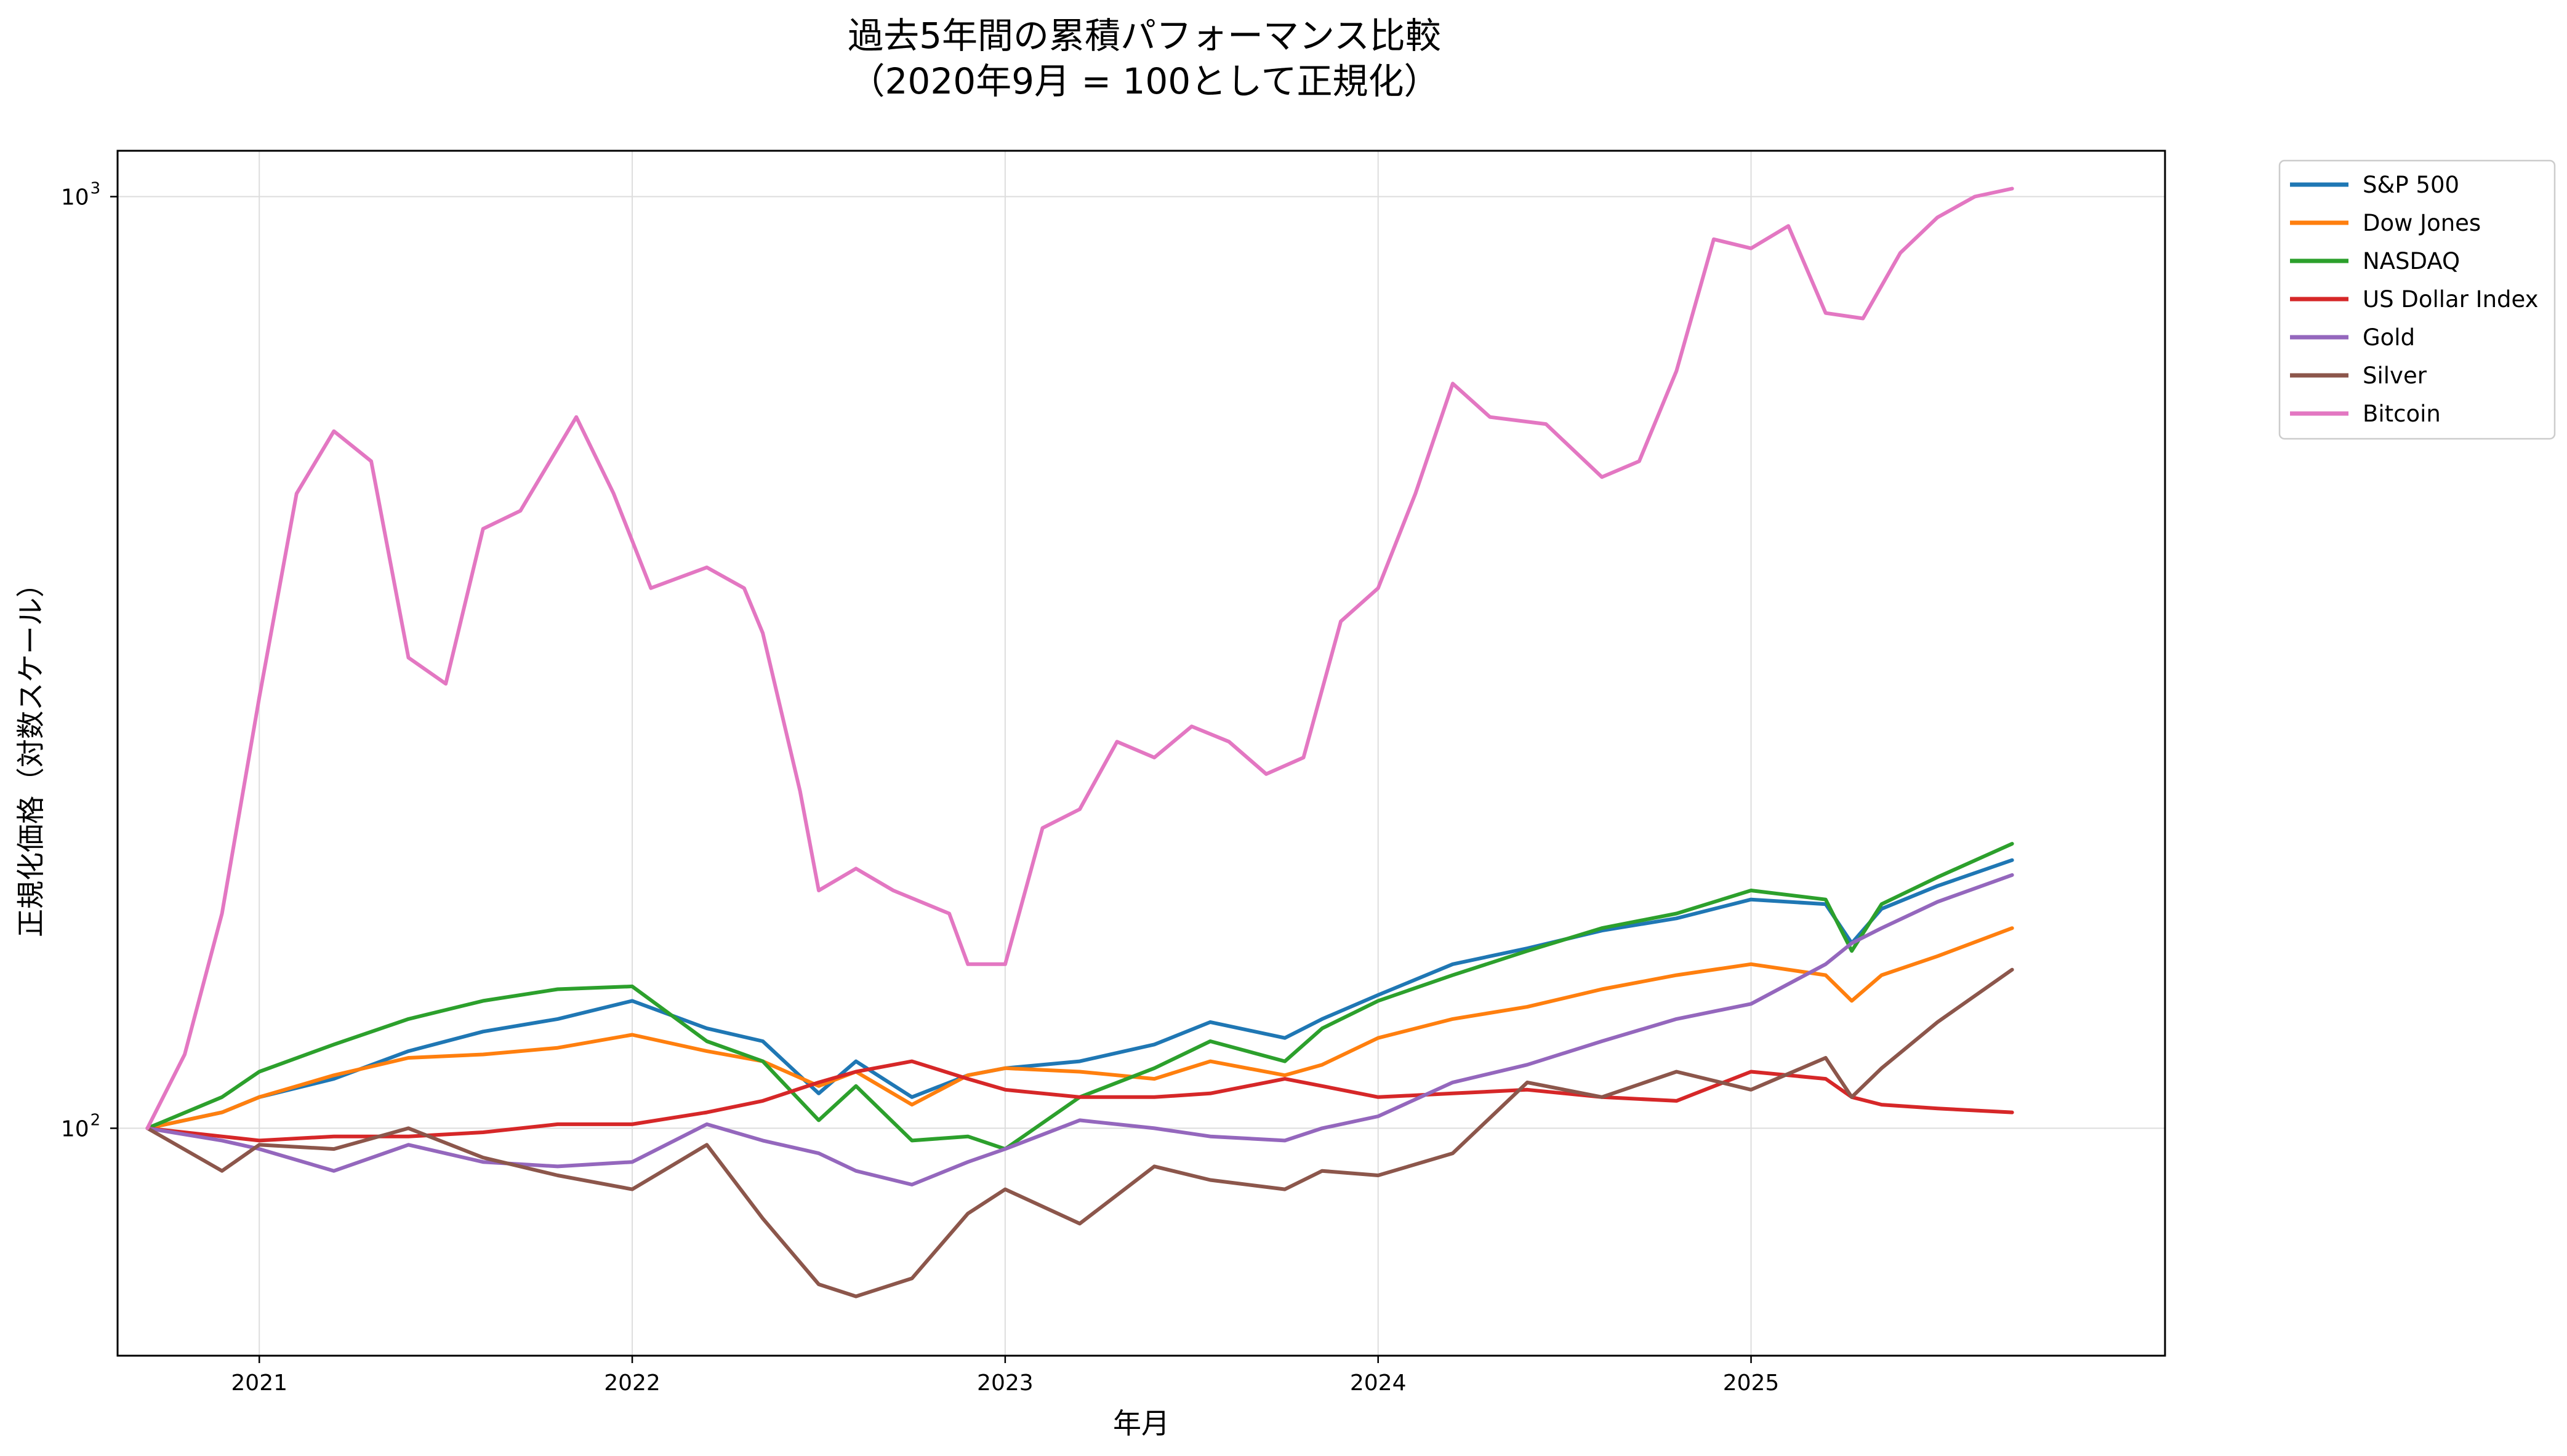  What do you see at coordinates (2395, 375) in the screenshot?
I see `legend-label-5: Silver` at bounding box center [2395, 375].